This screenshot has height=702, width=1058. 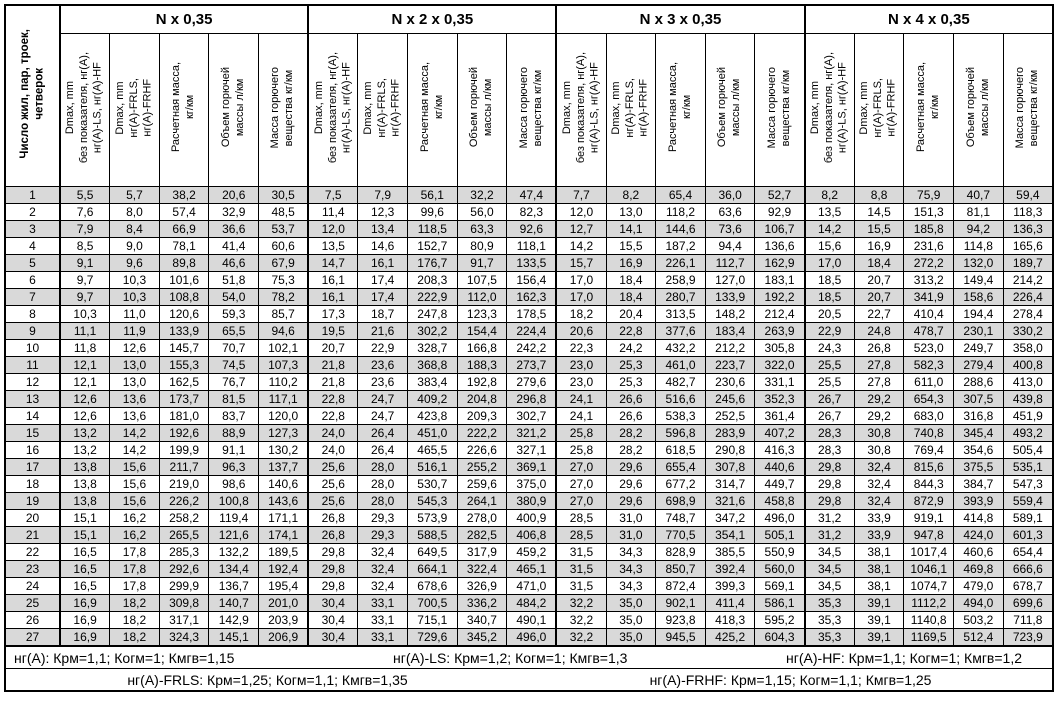 I want to click on data-cell: 439,8, so click(x=1028, y=399).